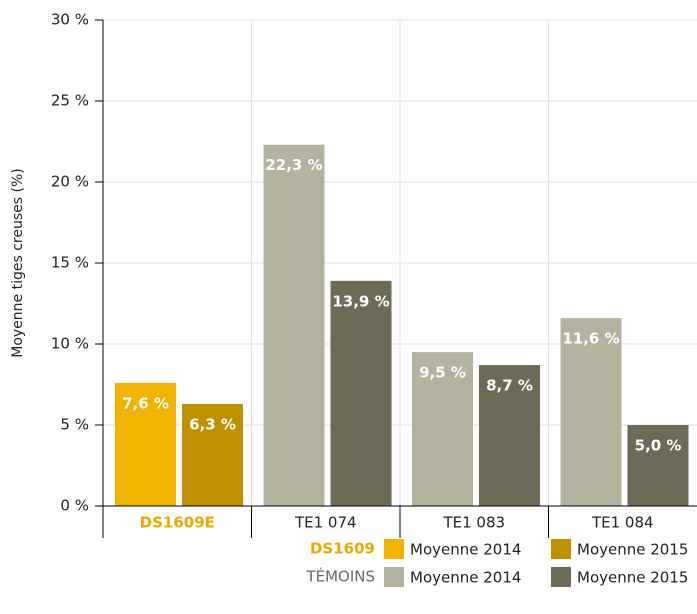  I want to click on value-label: 11,6 %, so click(590, 339).